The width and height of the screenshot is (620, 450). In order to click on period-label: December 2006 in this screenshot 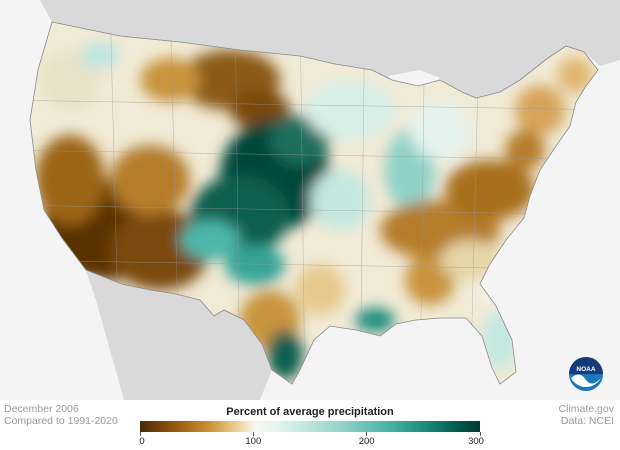, I will do `click(41, 409)`.